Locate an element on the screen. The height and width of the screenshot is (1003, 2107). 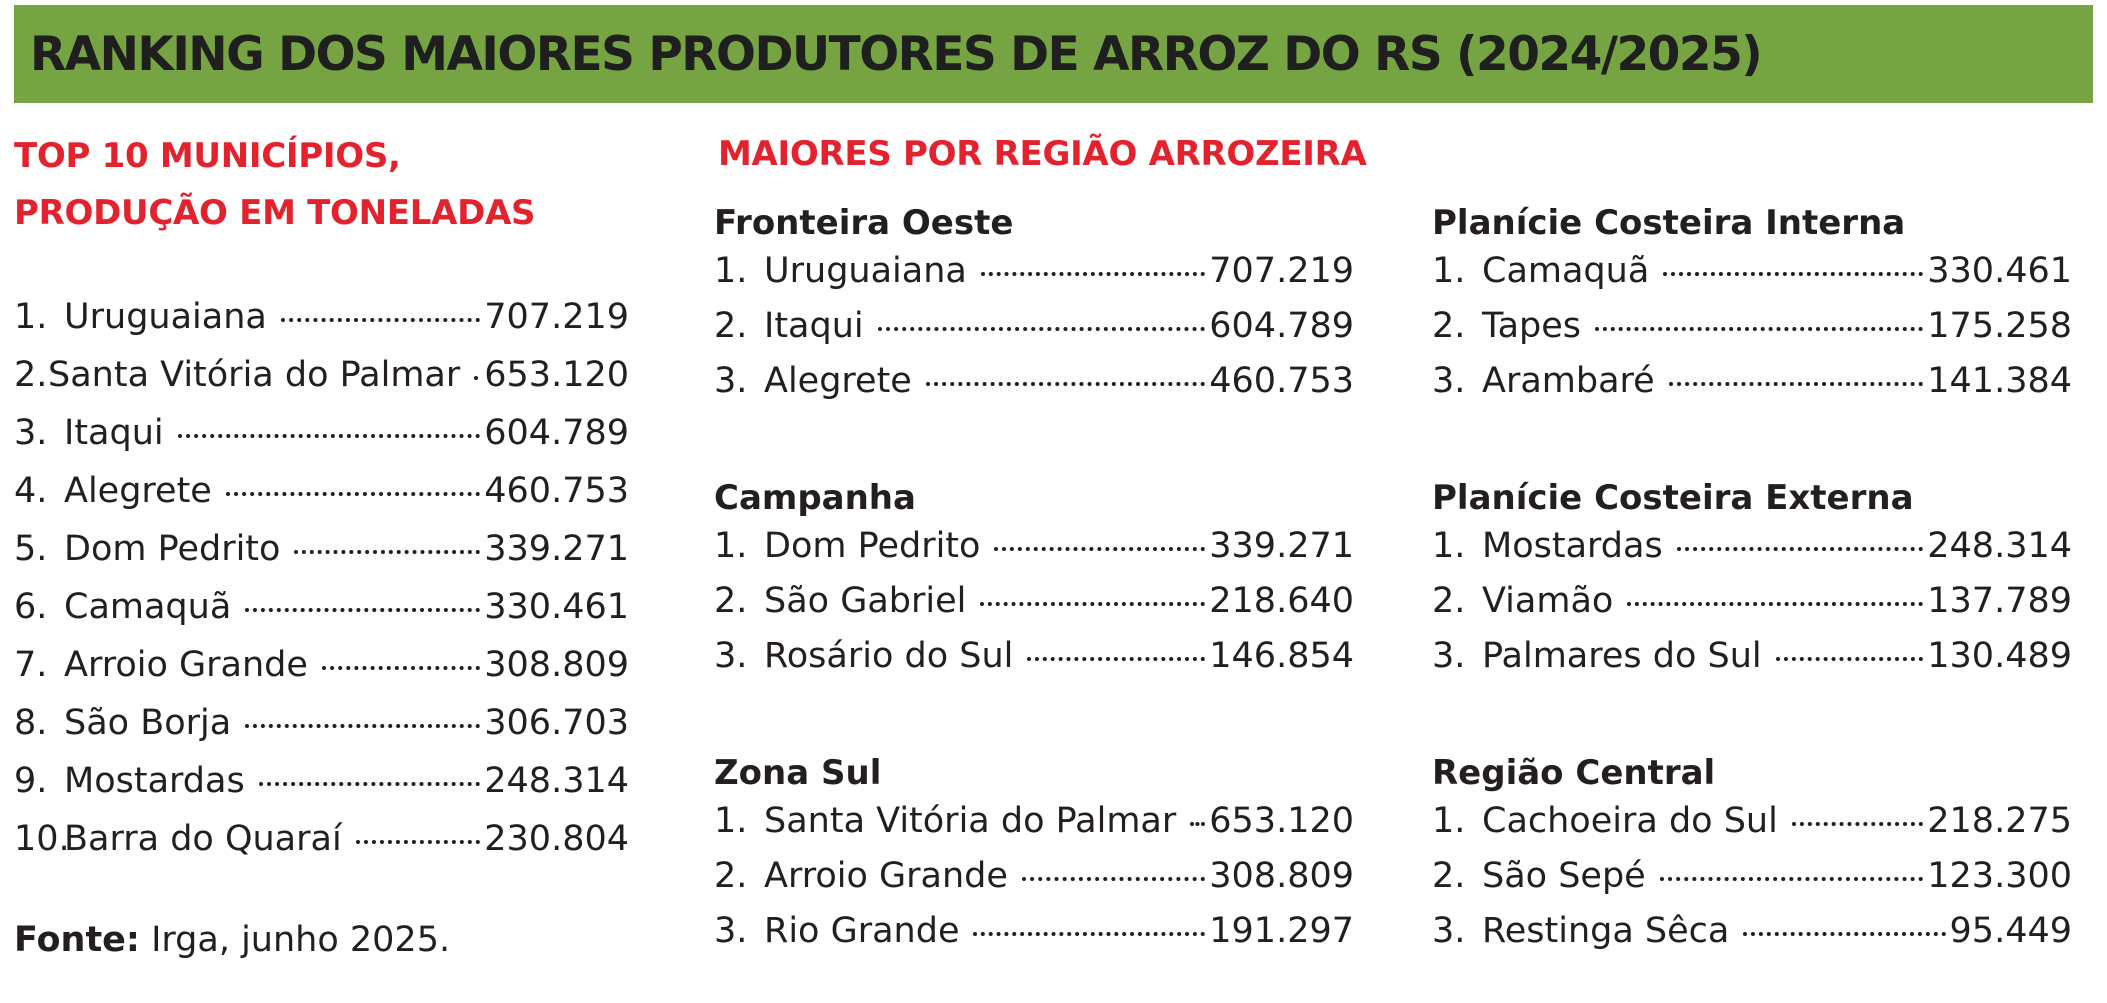
list-item: 2. Santa Vitória do Palmar 653.120 is located at coordinates (321, 384).